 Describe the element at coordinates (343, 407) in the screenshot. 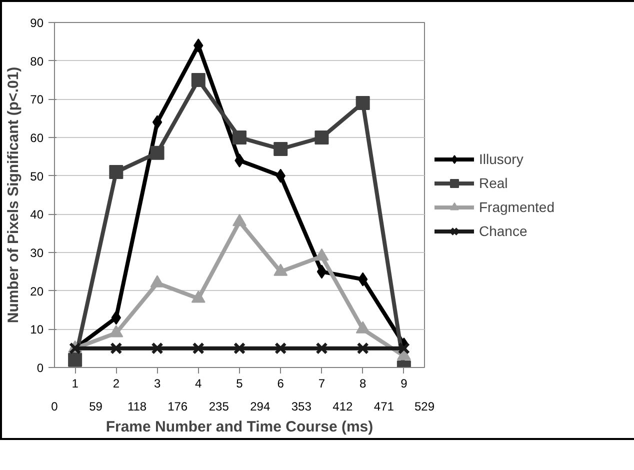

I see `x2-tick-label: 412` at that location.